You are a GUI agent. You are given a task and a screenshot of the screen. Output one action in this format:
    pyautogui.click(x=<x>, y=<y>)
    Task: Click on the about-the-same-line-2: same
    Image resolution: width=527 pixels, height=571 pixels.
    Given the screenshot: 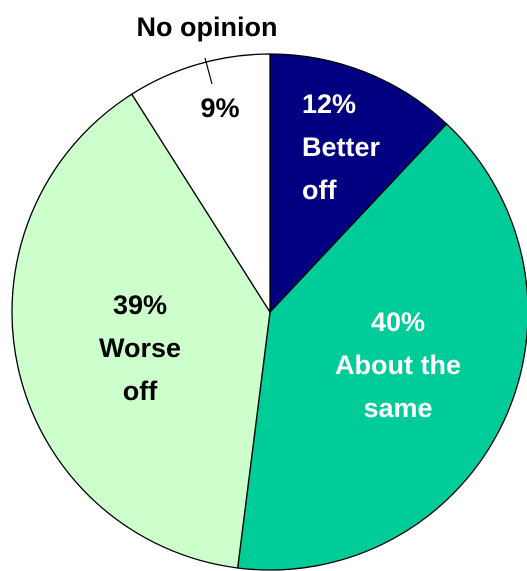 What is the action you would take?
    pyautogui.click(x=397, y=408)
    